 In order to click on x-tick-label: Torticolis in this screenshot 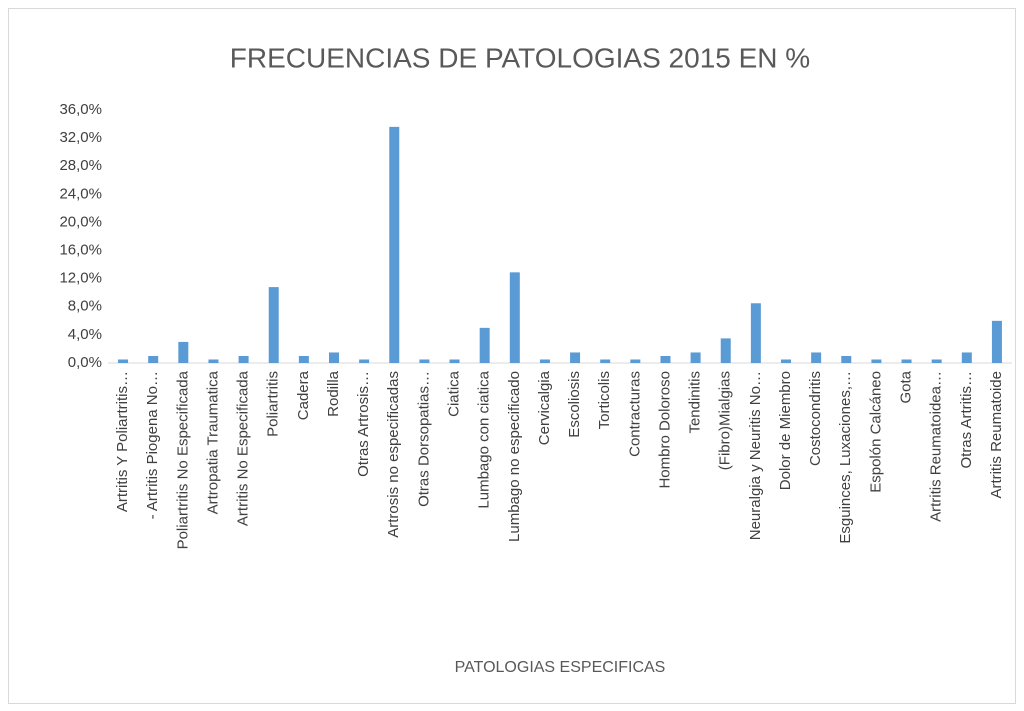, I will do `click(604, 400)`.